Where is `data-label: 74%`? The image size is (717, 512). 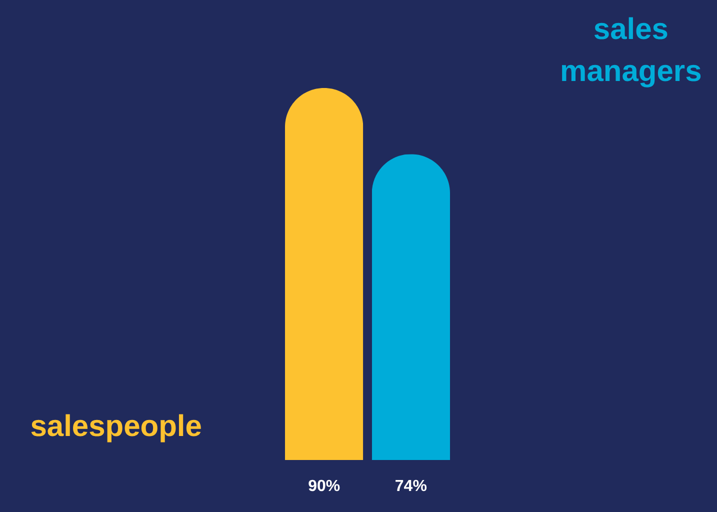
data-label: 74% is located at coordinates (410, 486).